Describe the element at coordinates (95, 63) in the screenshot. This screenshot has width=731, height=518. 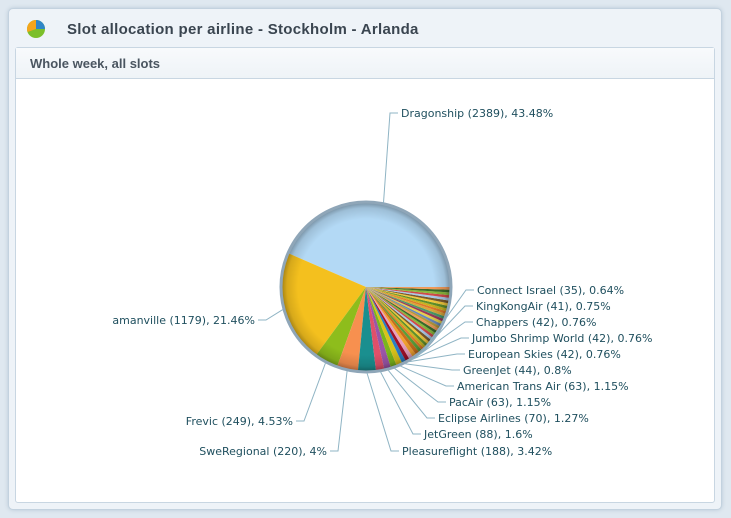
I see `panel-subtitle: Whole week, all slots` at that location.